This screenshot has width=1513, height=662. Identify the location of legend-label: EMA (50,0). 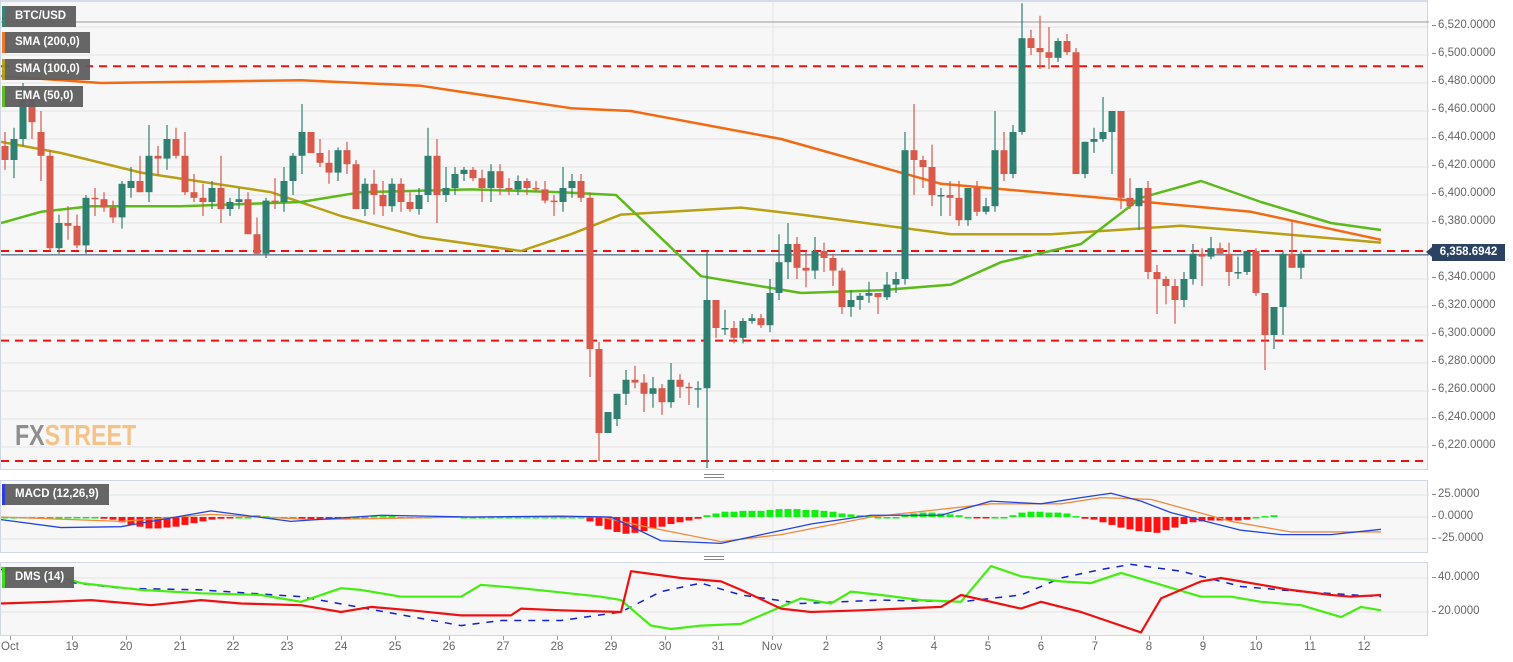
(44, 96).